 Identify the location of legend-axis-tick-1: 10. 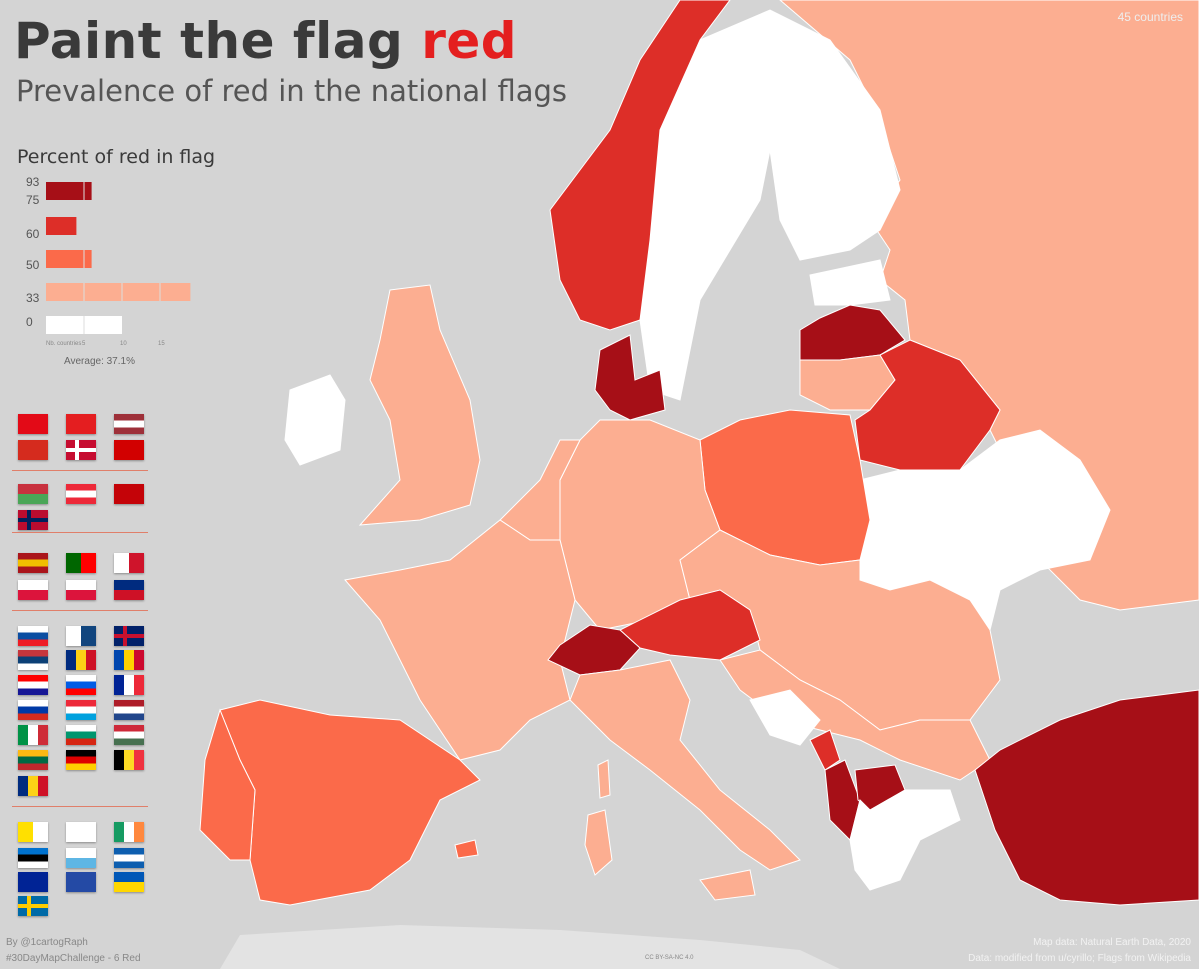
(123, 344).